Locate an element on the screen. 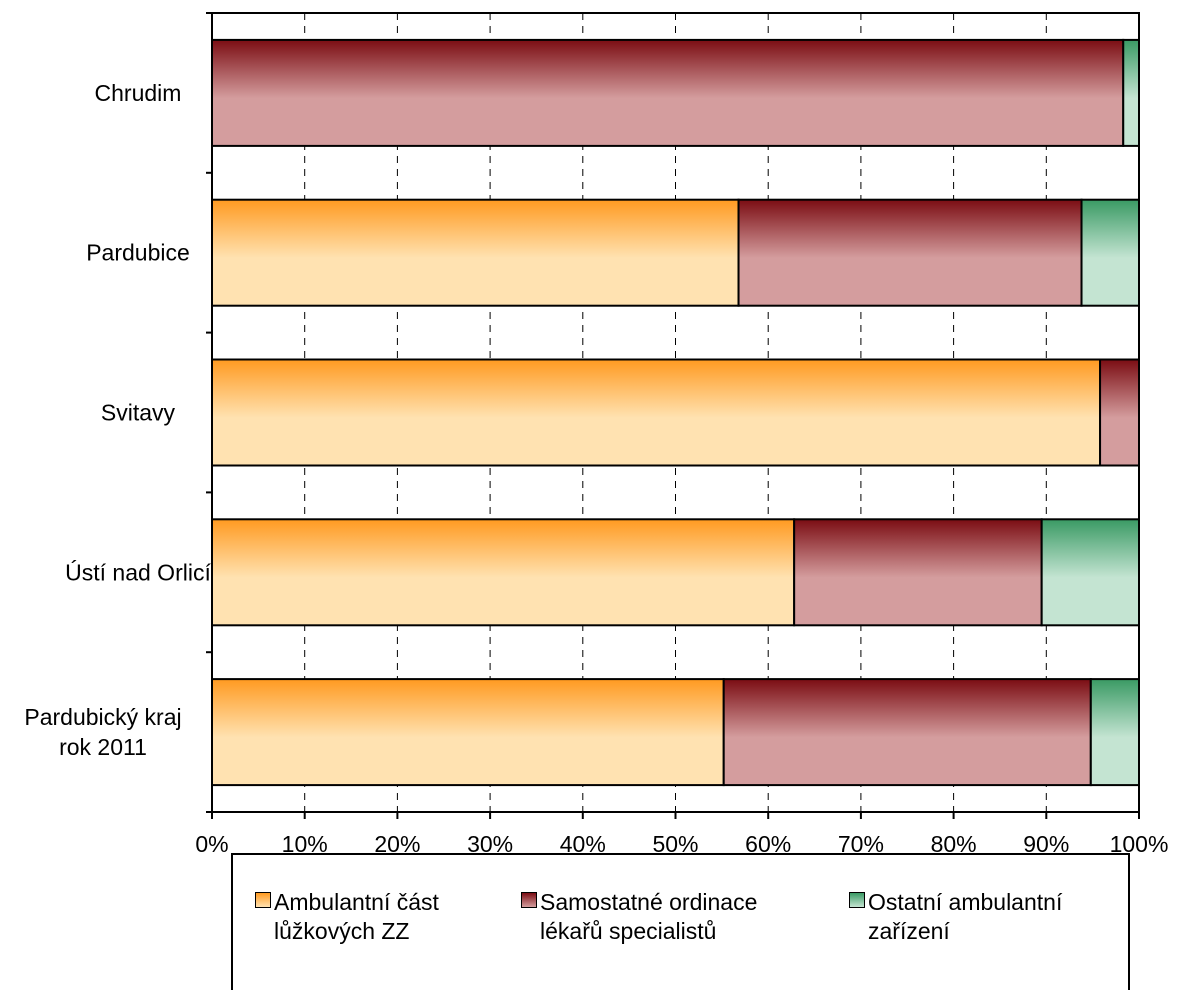 The width and height of the screenshot is (1178, 990). x-tick-label: 60% is located at coordinates (768, 842).